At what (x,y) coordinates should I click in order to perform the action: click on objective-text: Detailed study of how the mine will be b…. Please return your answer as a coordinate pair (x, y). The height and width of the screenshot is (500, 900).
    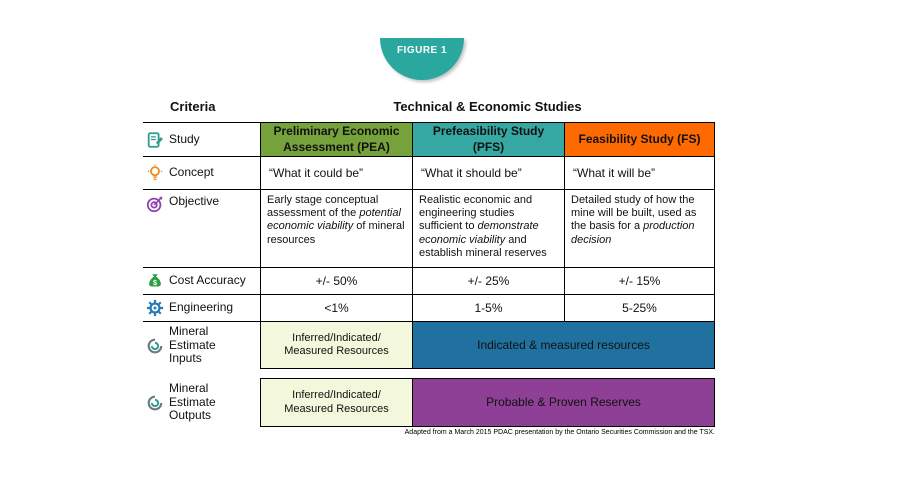
    Looking at the image, I should click on (634, 213).